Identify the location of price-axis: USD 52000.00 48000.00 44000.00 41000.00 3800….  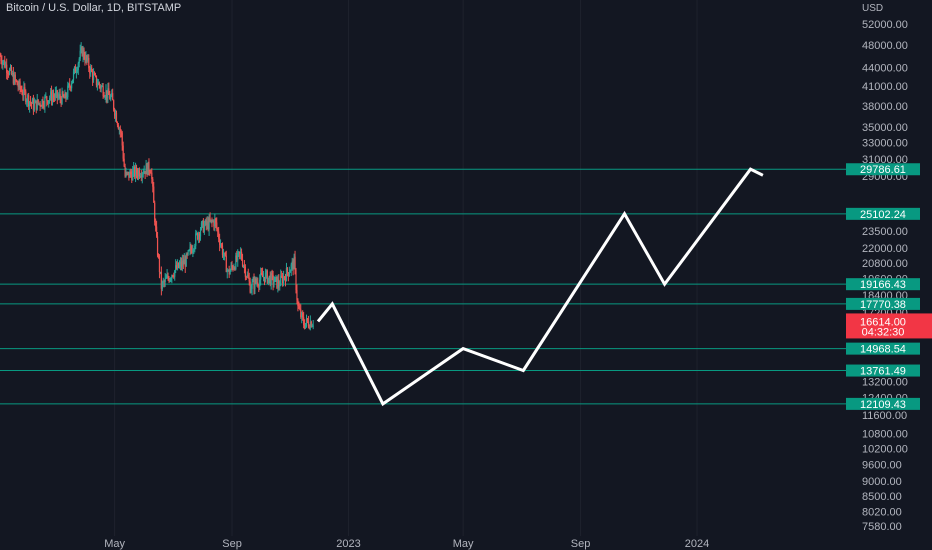
(885, 268).